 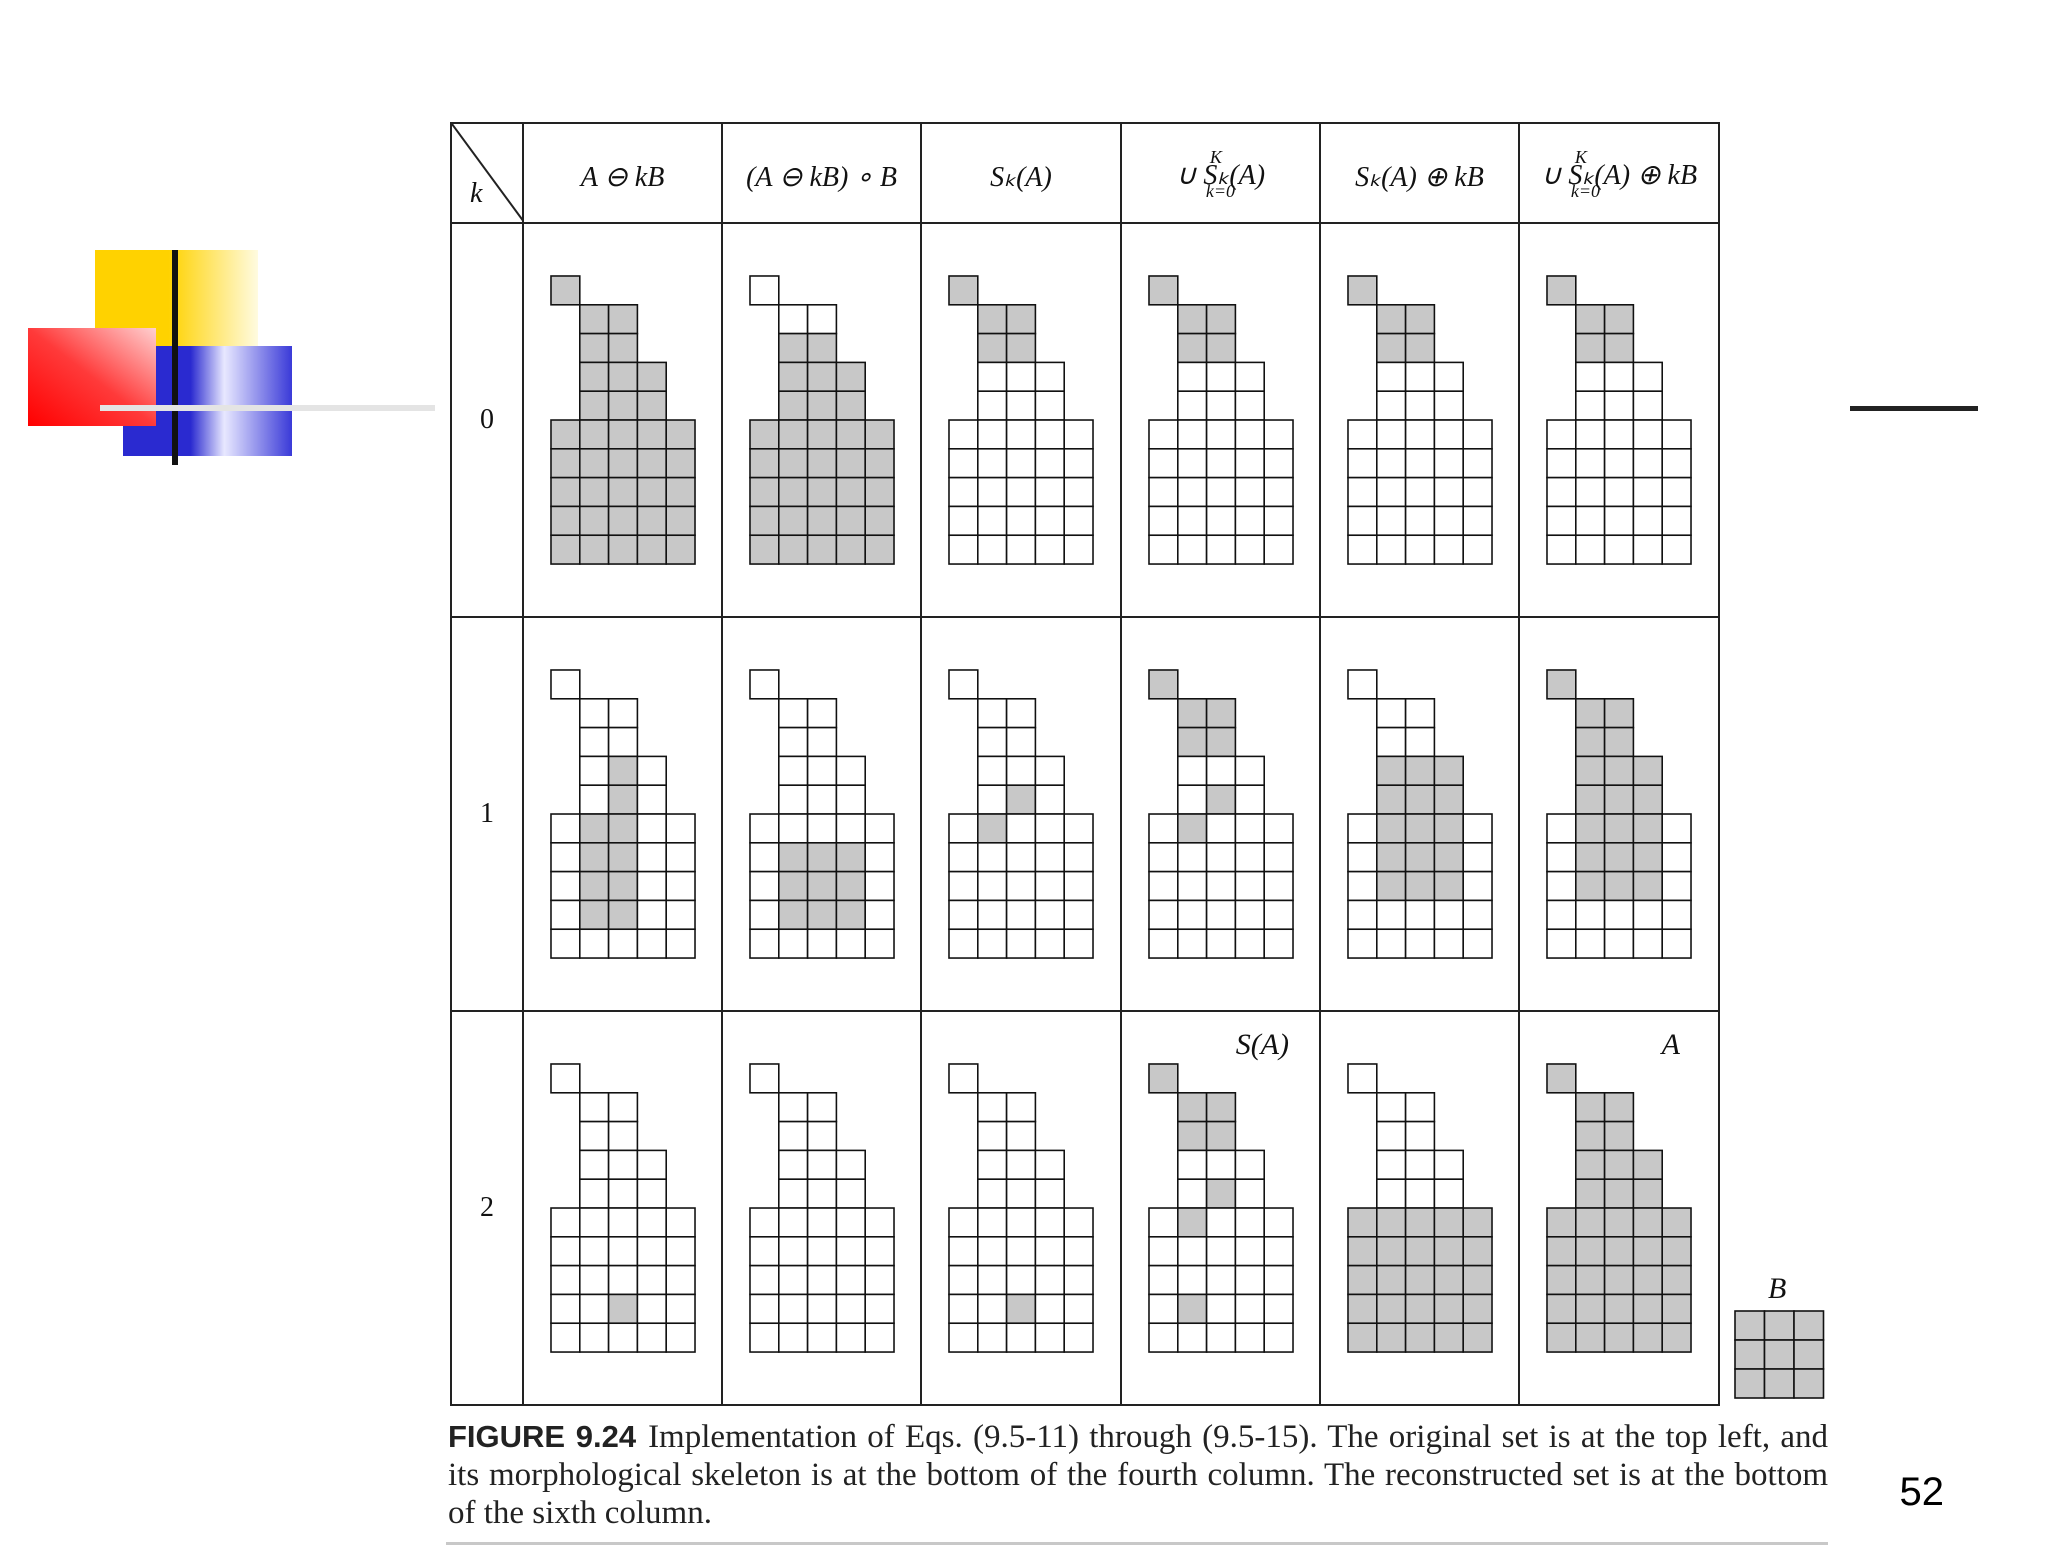 I want to click on header-erosion: A ⊖ kB, so click(x=622, y=173).